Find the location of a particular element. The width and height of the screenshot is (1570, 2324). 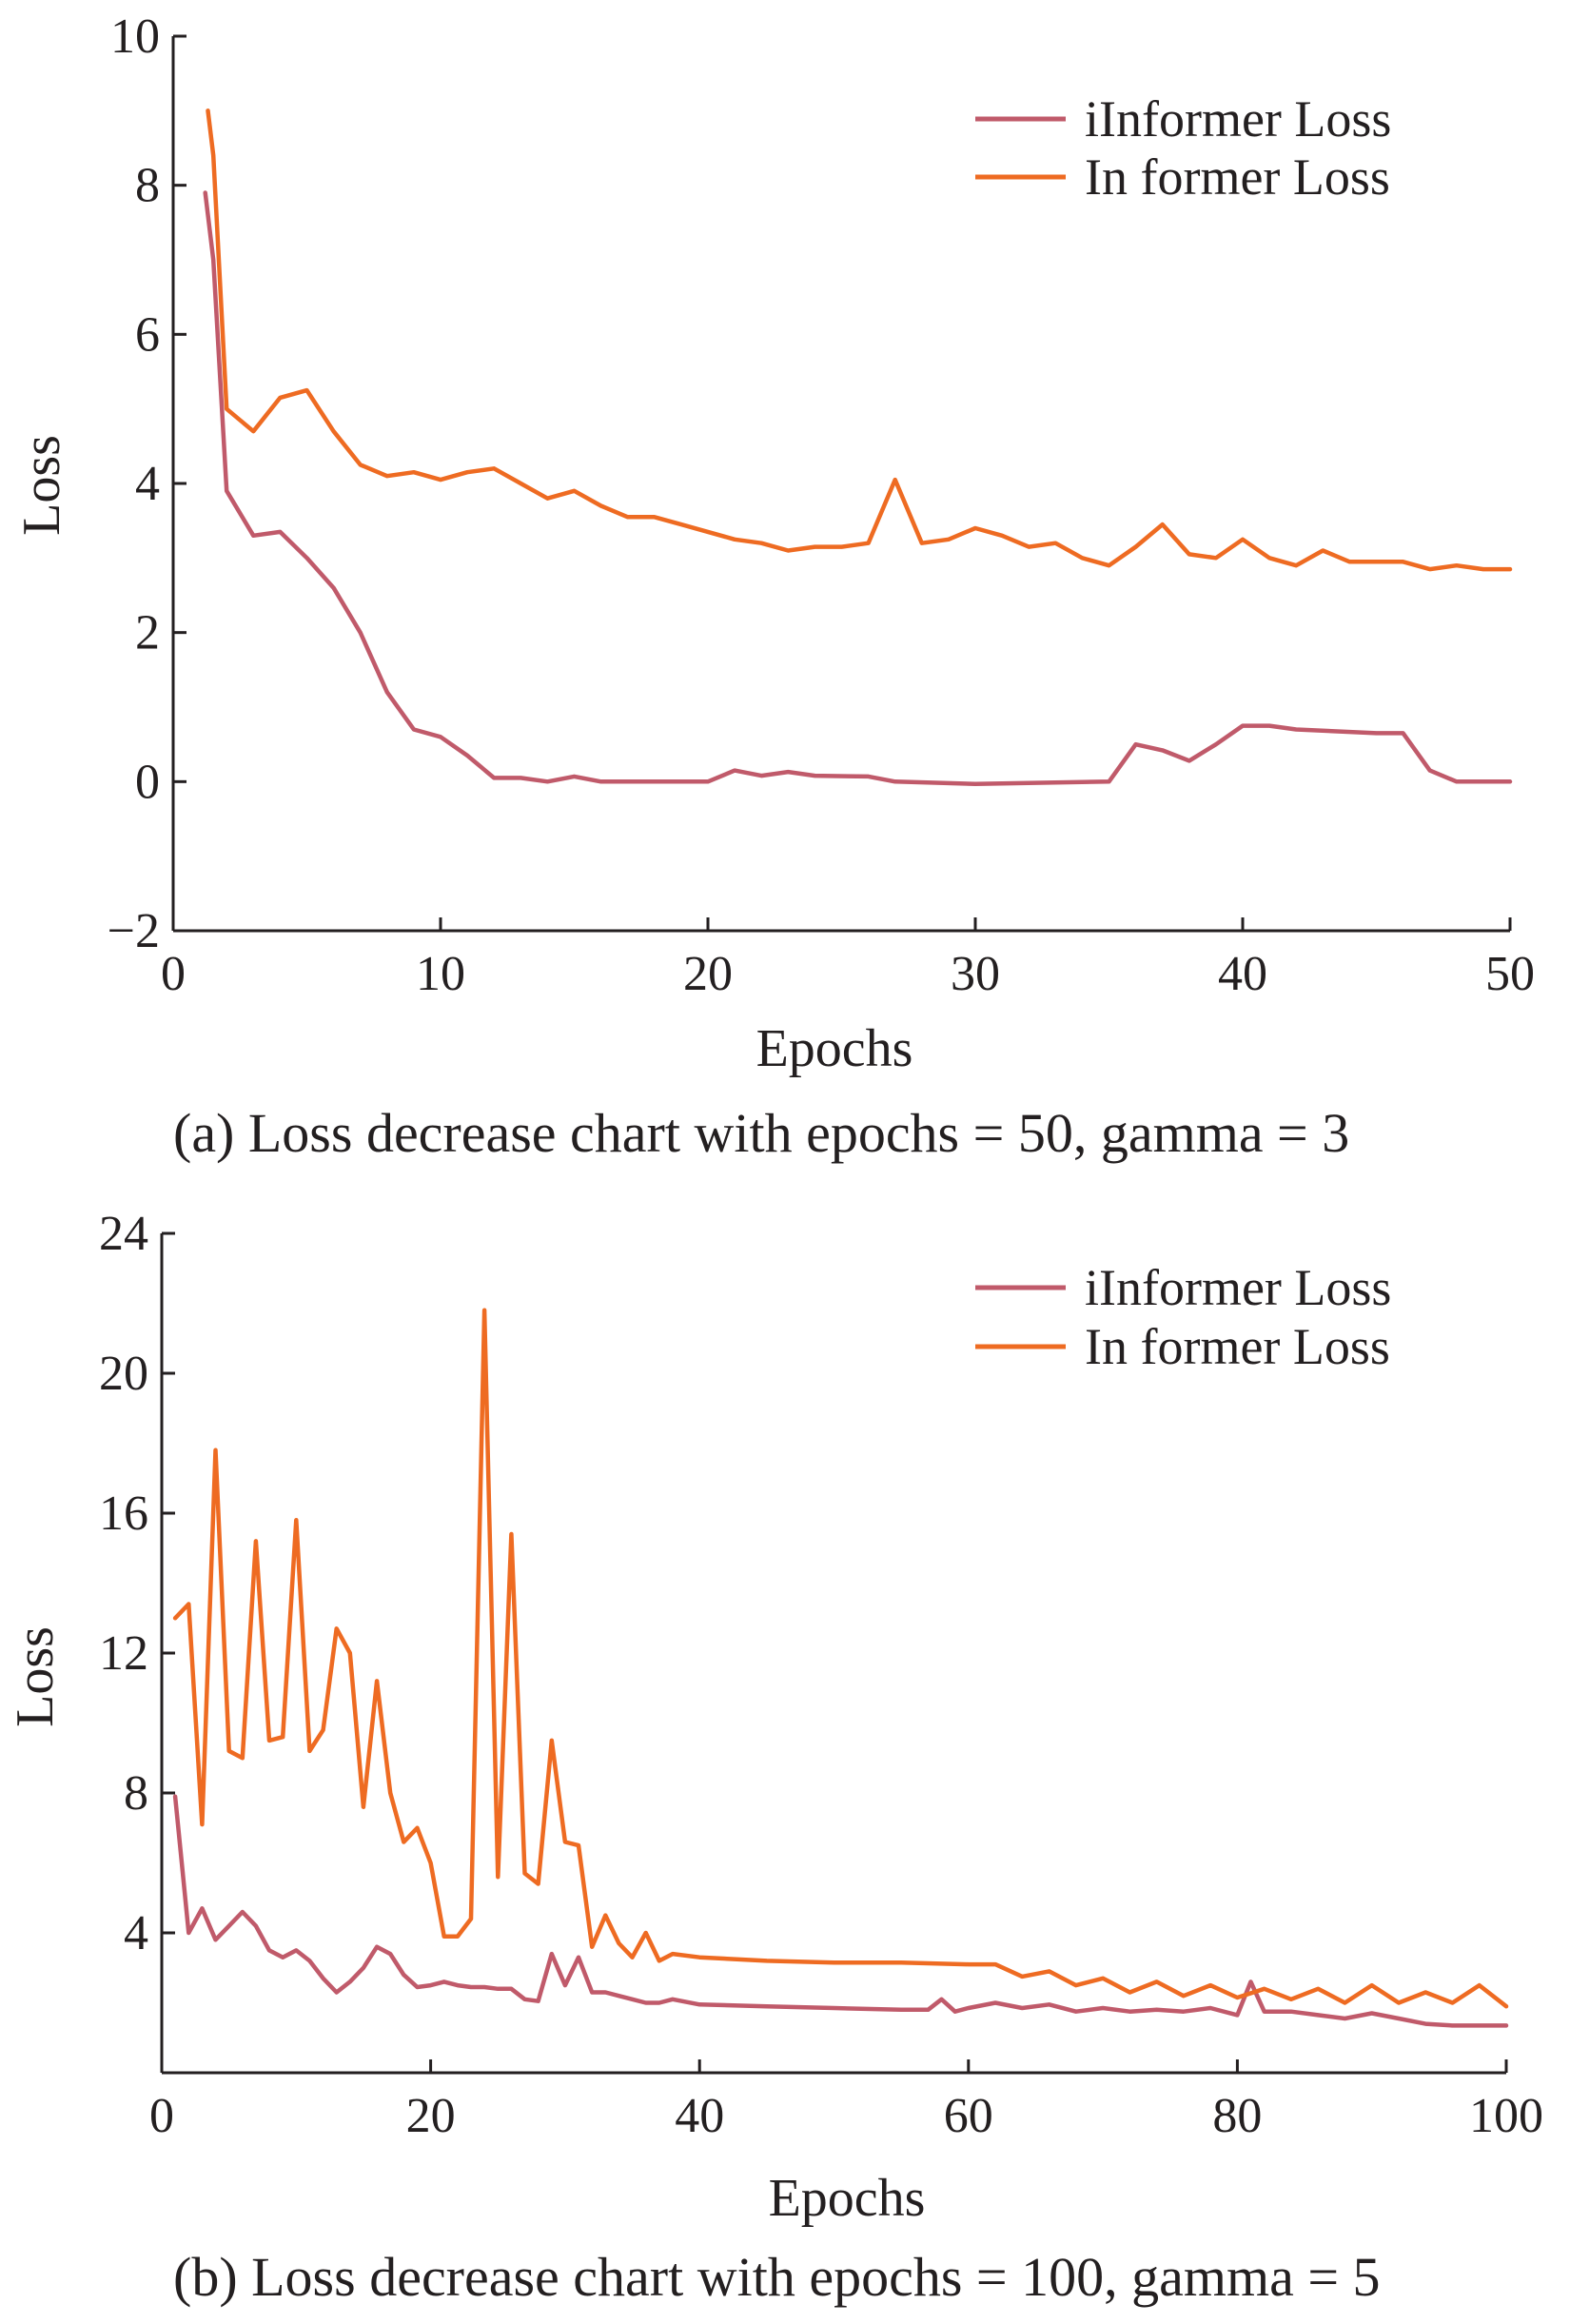

chart-a-x-tick-label: 0 is located at coordinates (173, 974).